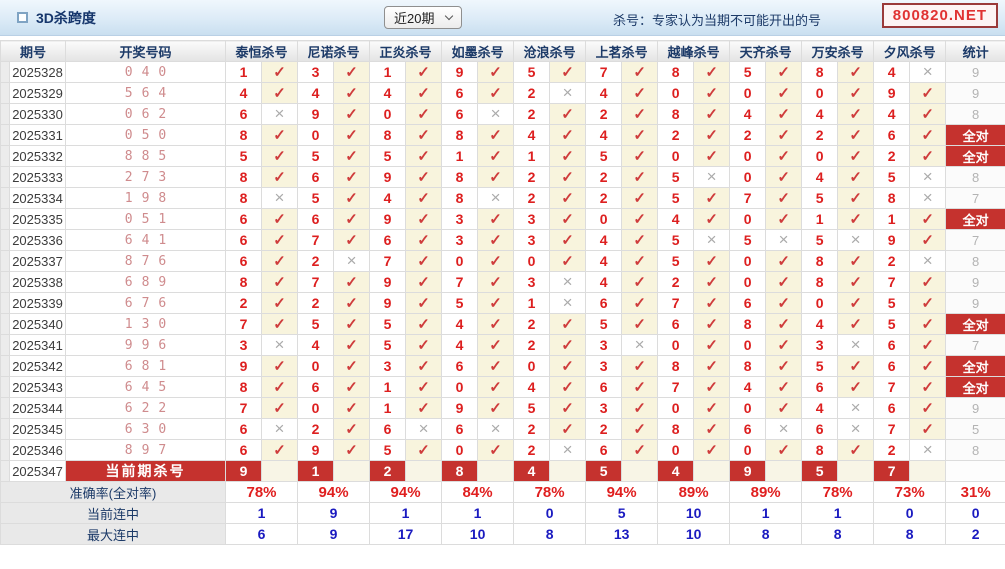 This screenshot has width=1005, height=569. I want to click on footer-value-cell: 1, so click(838, 513).